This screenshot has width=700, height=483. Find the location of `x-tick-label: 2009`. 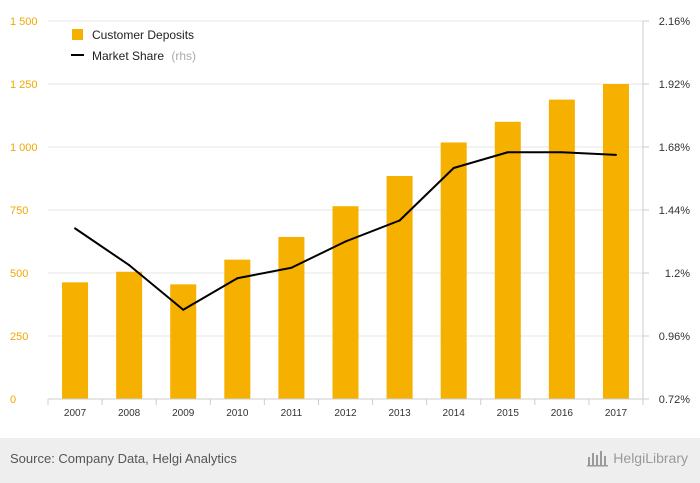

x-tick-label: 2009 is located at coordinates (183, 413).